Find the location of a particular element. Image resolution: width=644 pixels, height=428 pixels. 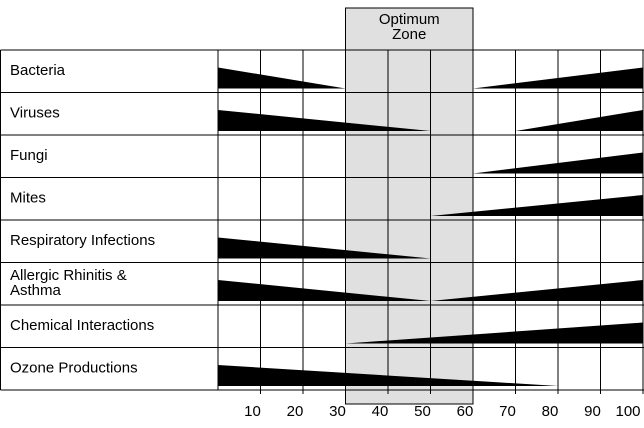

row-label: Fungi is located at coordinates (29, 155).